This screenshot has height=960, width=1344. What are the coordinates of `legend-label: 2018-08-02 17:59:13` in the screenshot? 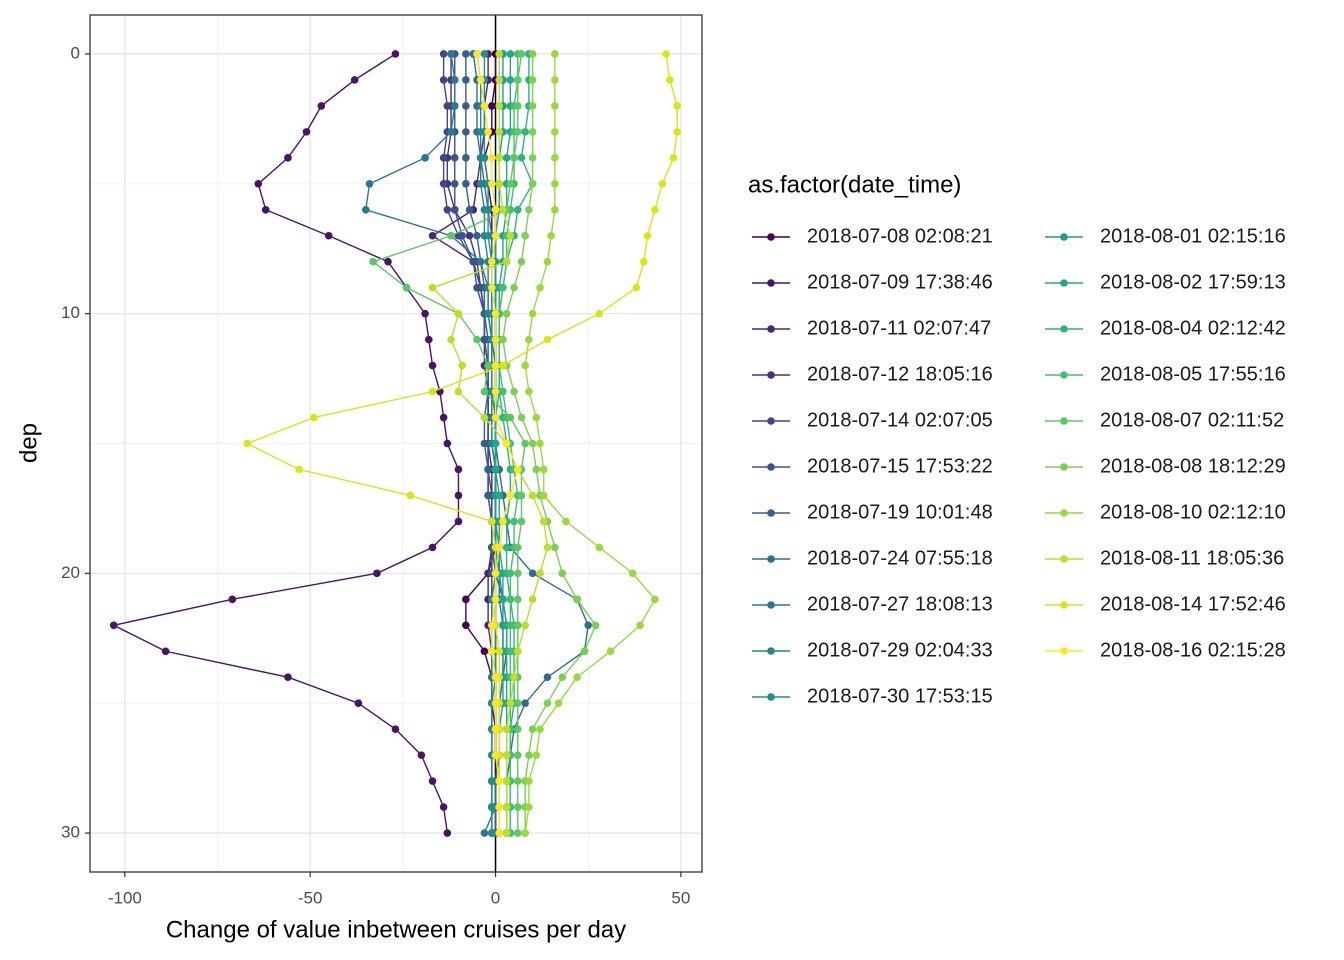 It's located at (1193, 282).